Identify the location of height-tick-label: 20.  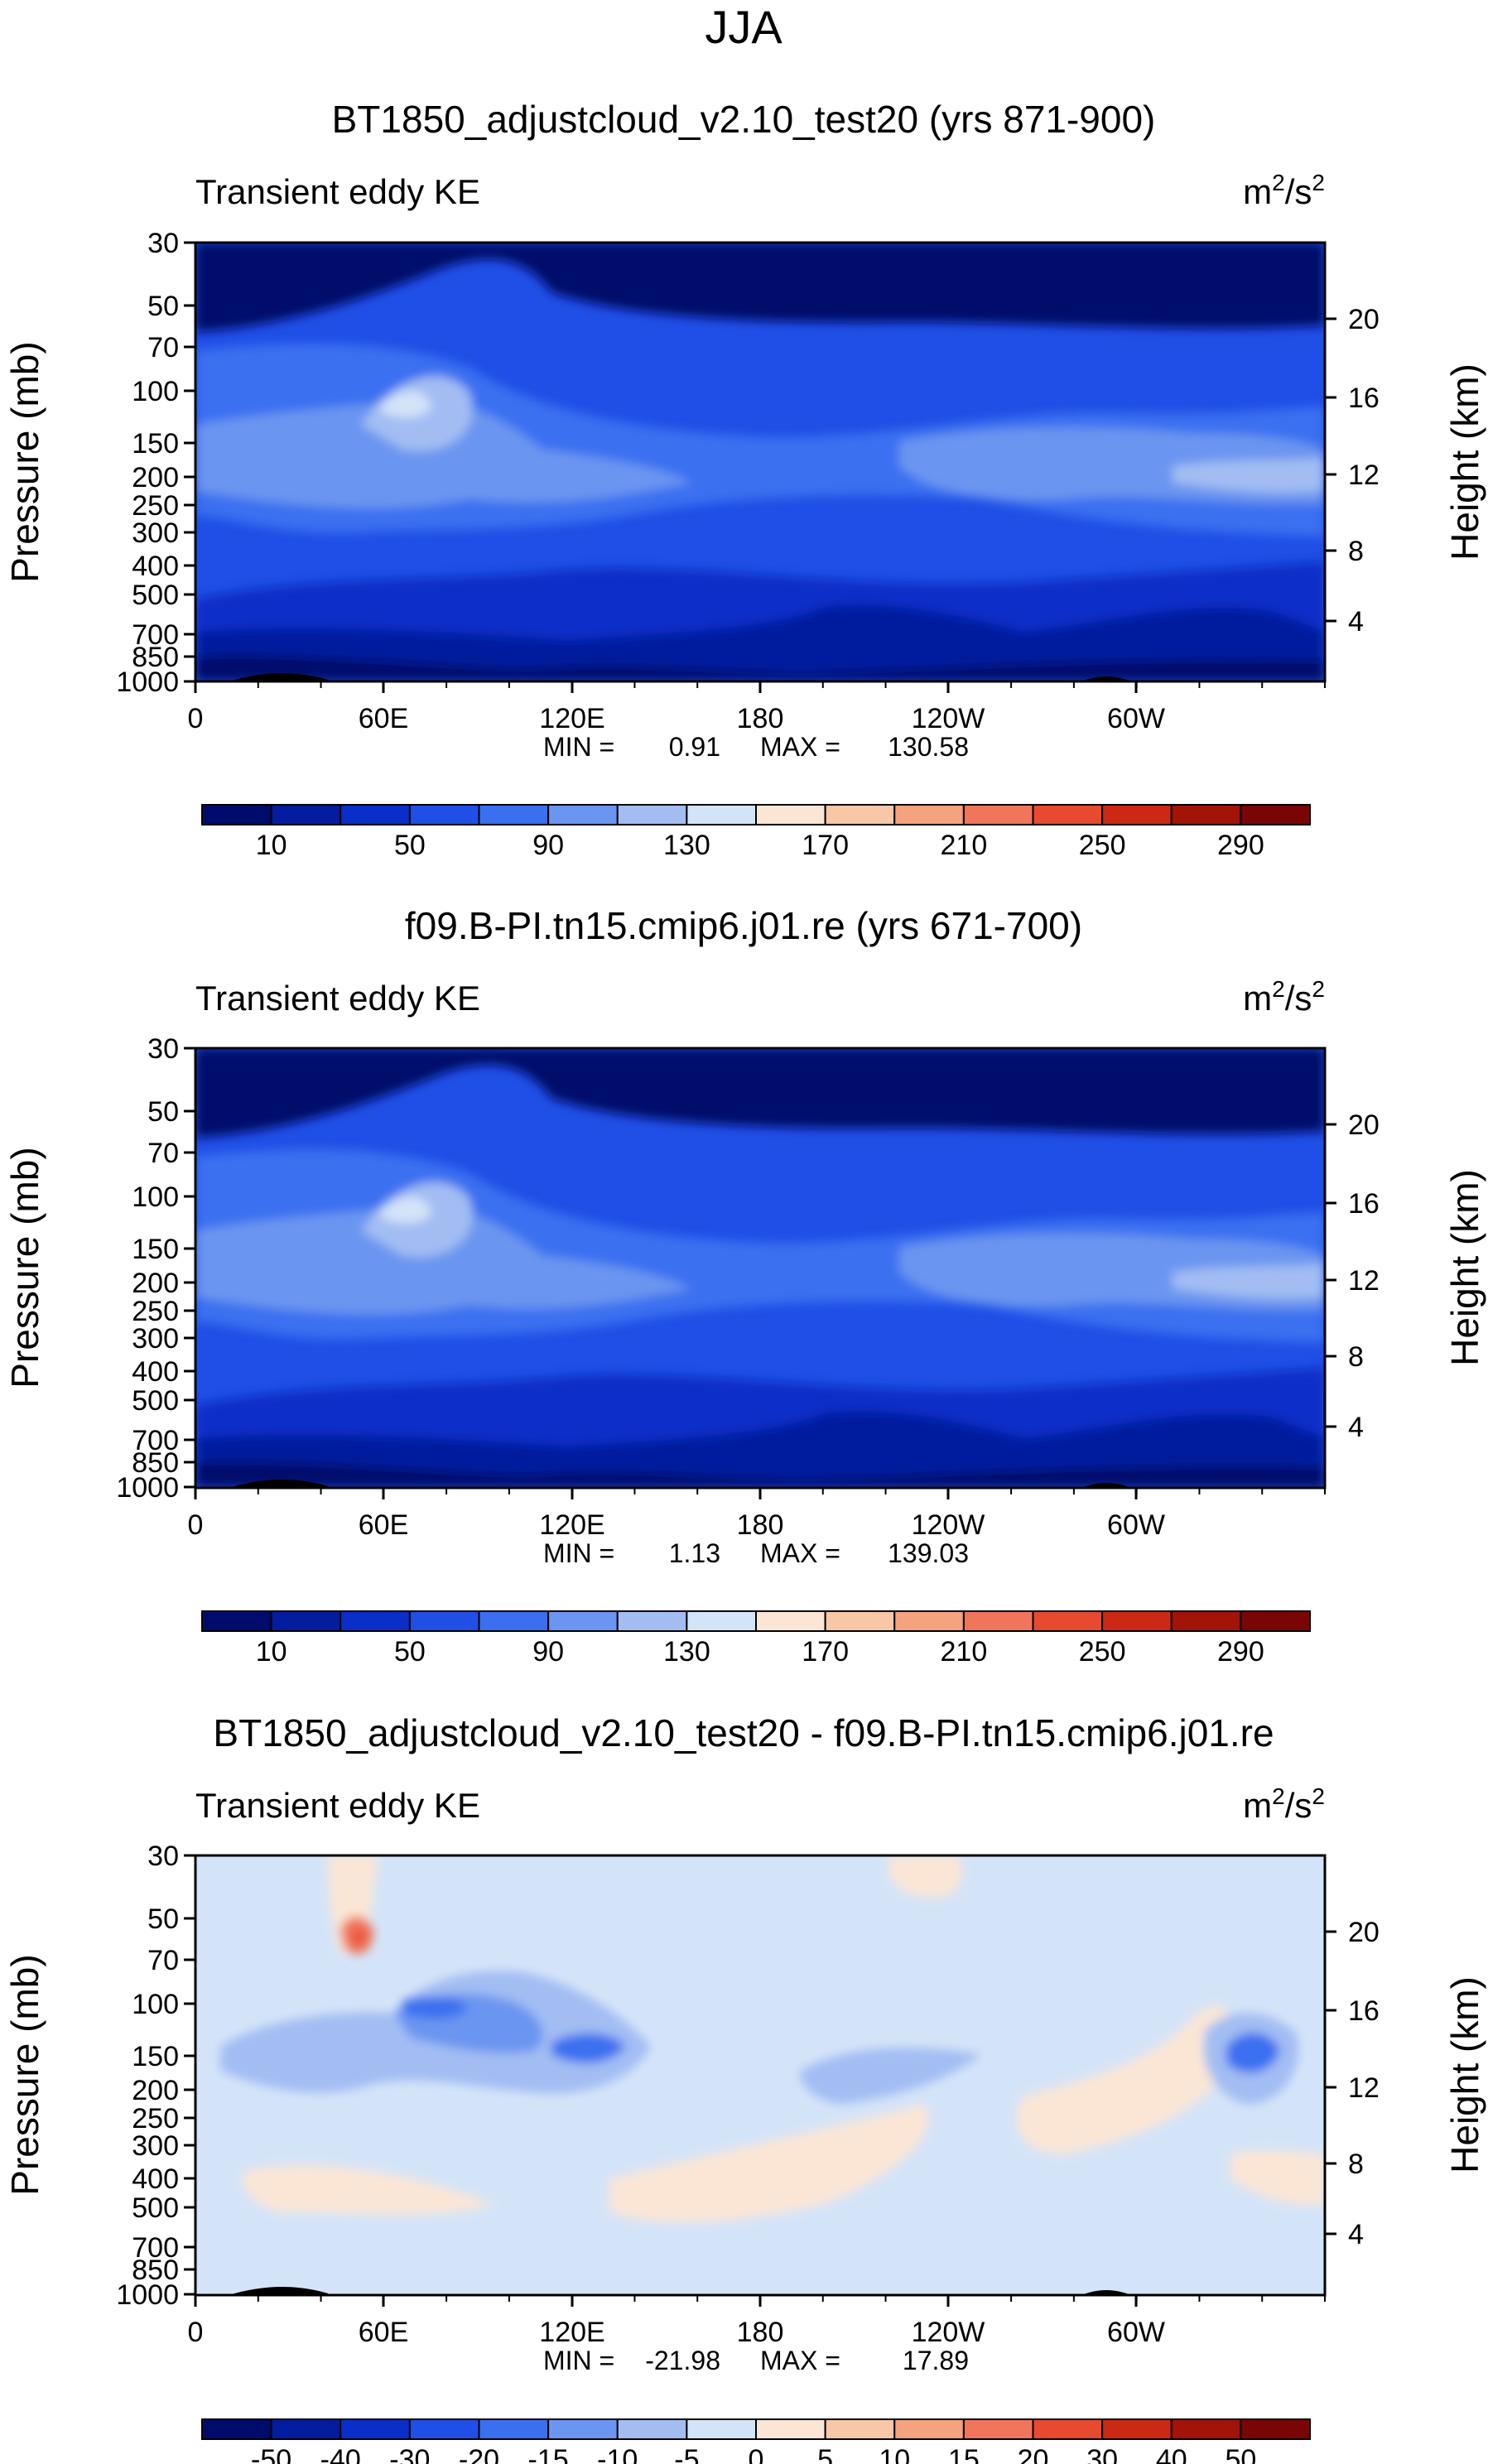
(1364, 320).